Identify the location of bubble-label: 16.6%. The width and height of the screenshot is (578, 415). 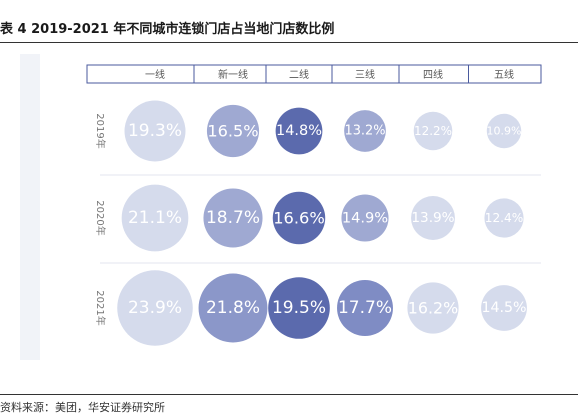
(299, 218).